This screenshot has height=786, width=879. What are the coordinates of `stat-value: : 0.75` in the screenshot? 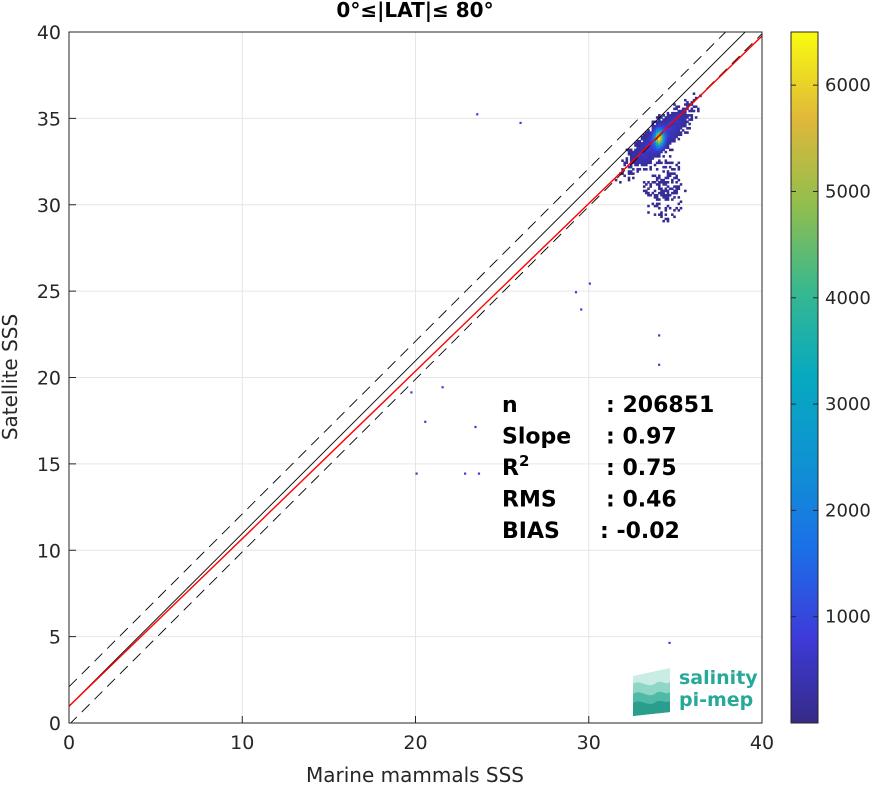 It's located at (641, 468).